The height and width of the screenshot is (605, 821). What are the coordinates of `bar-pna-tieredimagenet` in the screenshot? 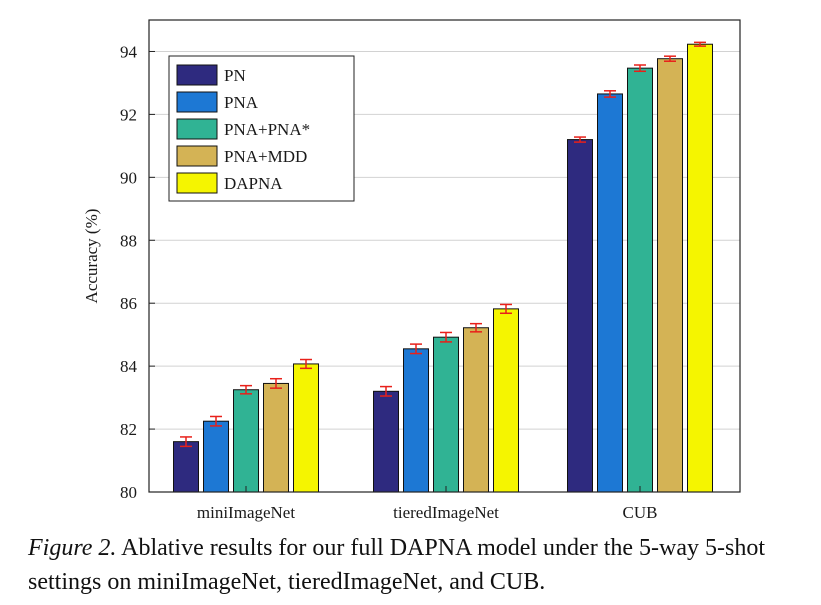 It's located at (416, 420).